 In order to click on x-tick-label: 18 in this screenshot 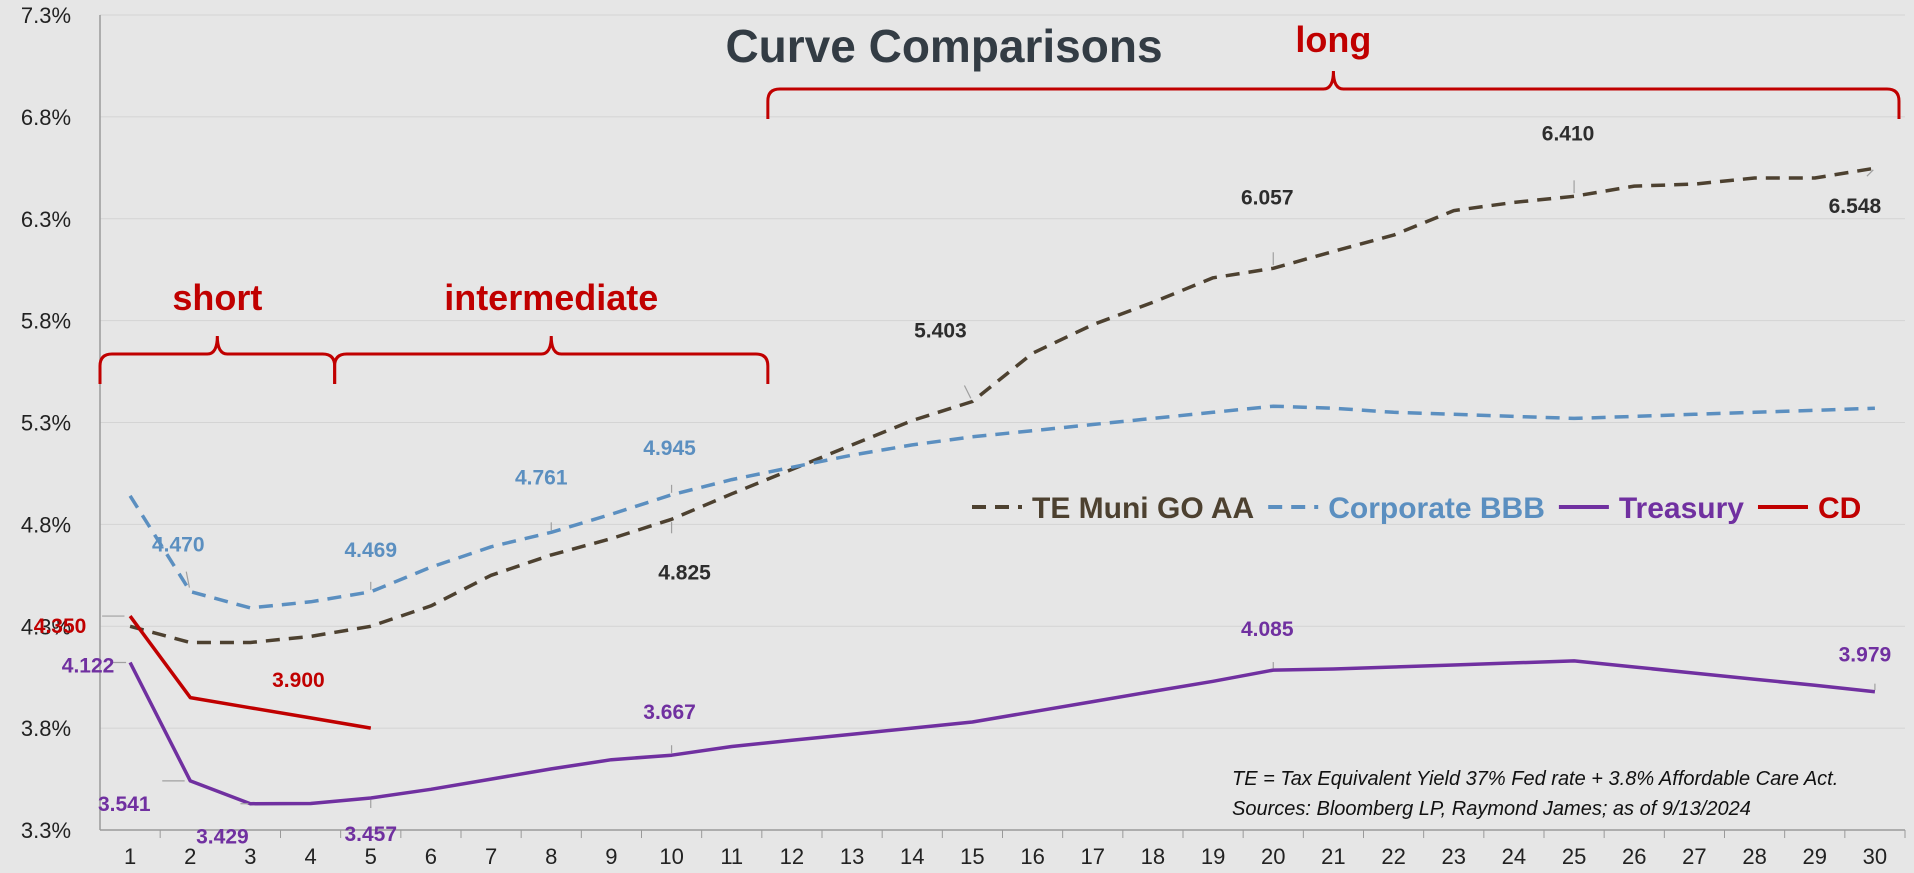, I will do `click(1153, 856)`.